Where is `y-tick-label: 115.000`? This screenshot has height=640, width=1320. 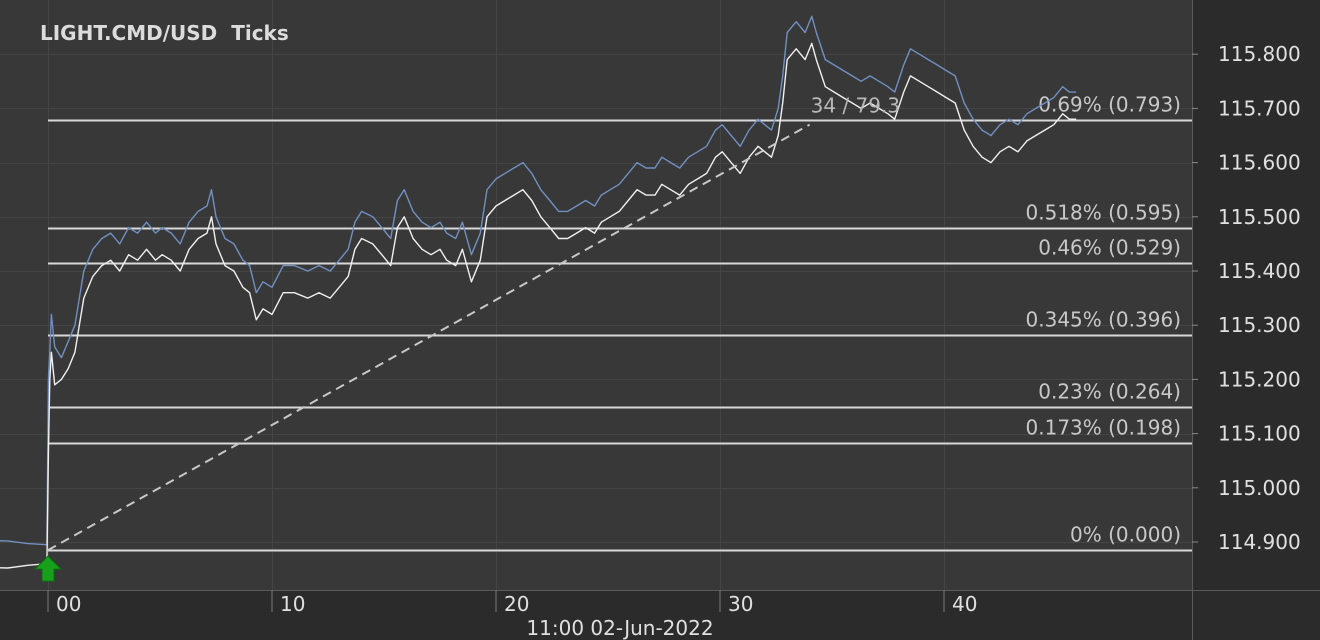
y-tick-label: 115.000 is located at coordinates (1259, 488).